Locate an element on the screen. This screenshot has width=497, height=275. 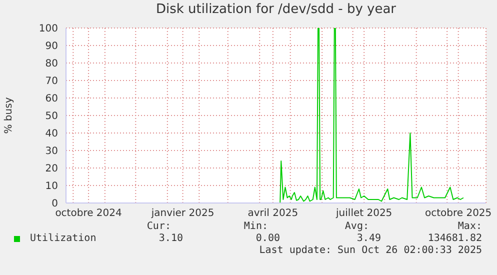
text: 3.49 is located at coordinates (368, 238).